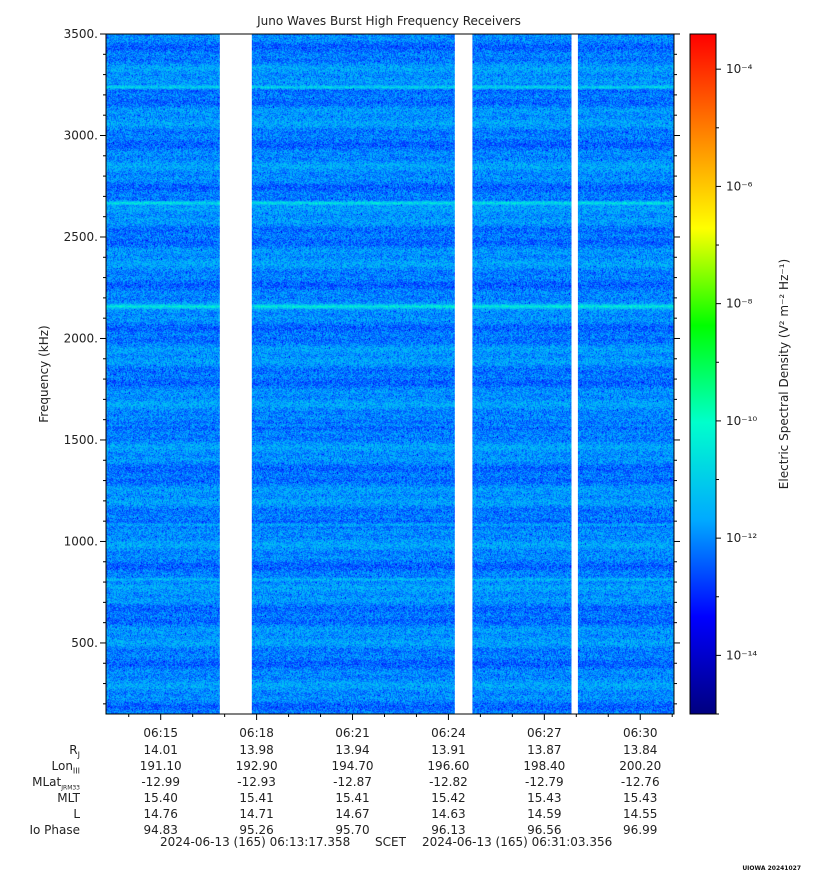  What do you see at coordinates (81, 237) in the screenshot?
I see `y-tick-label: 2500.` at bounding box center [81, 237].